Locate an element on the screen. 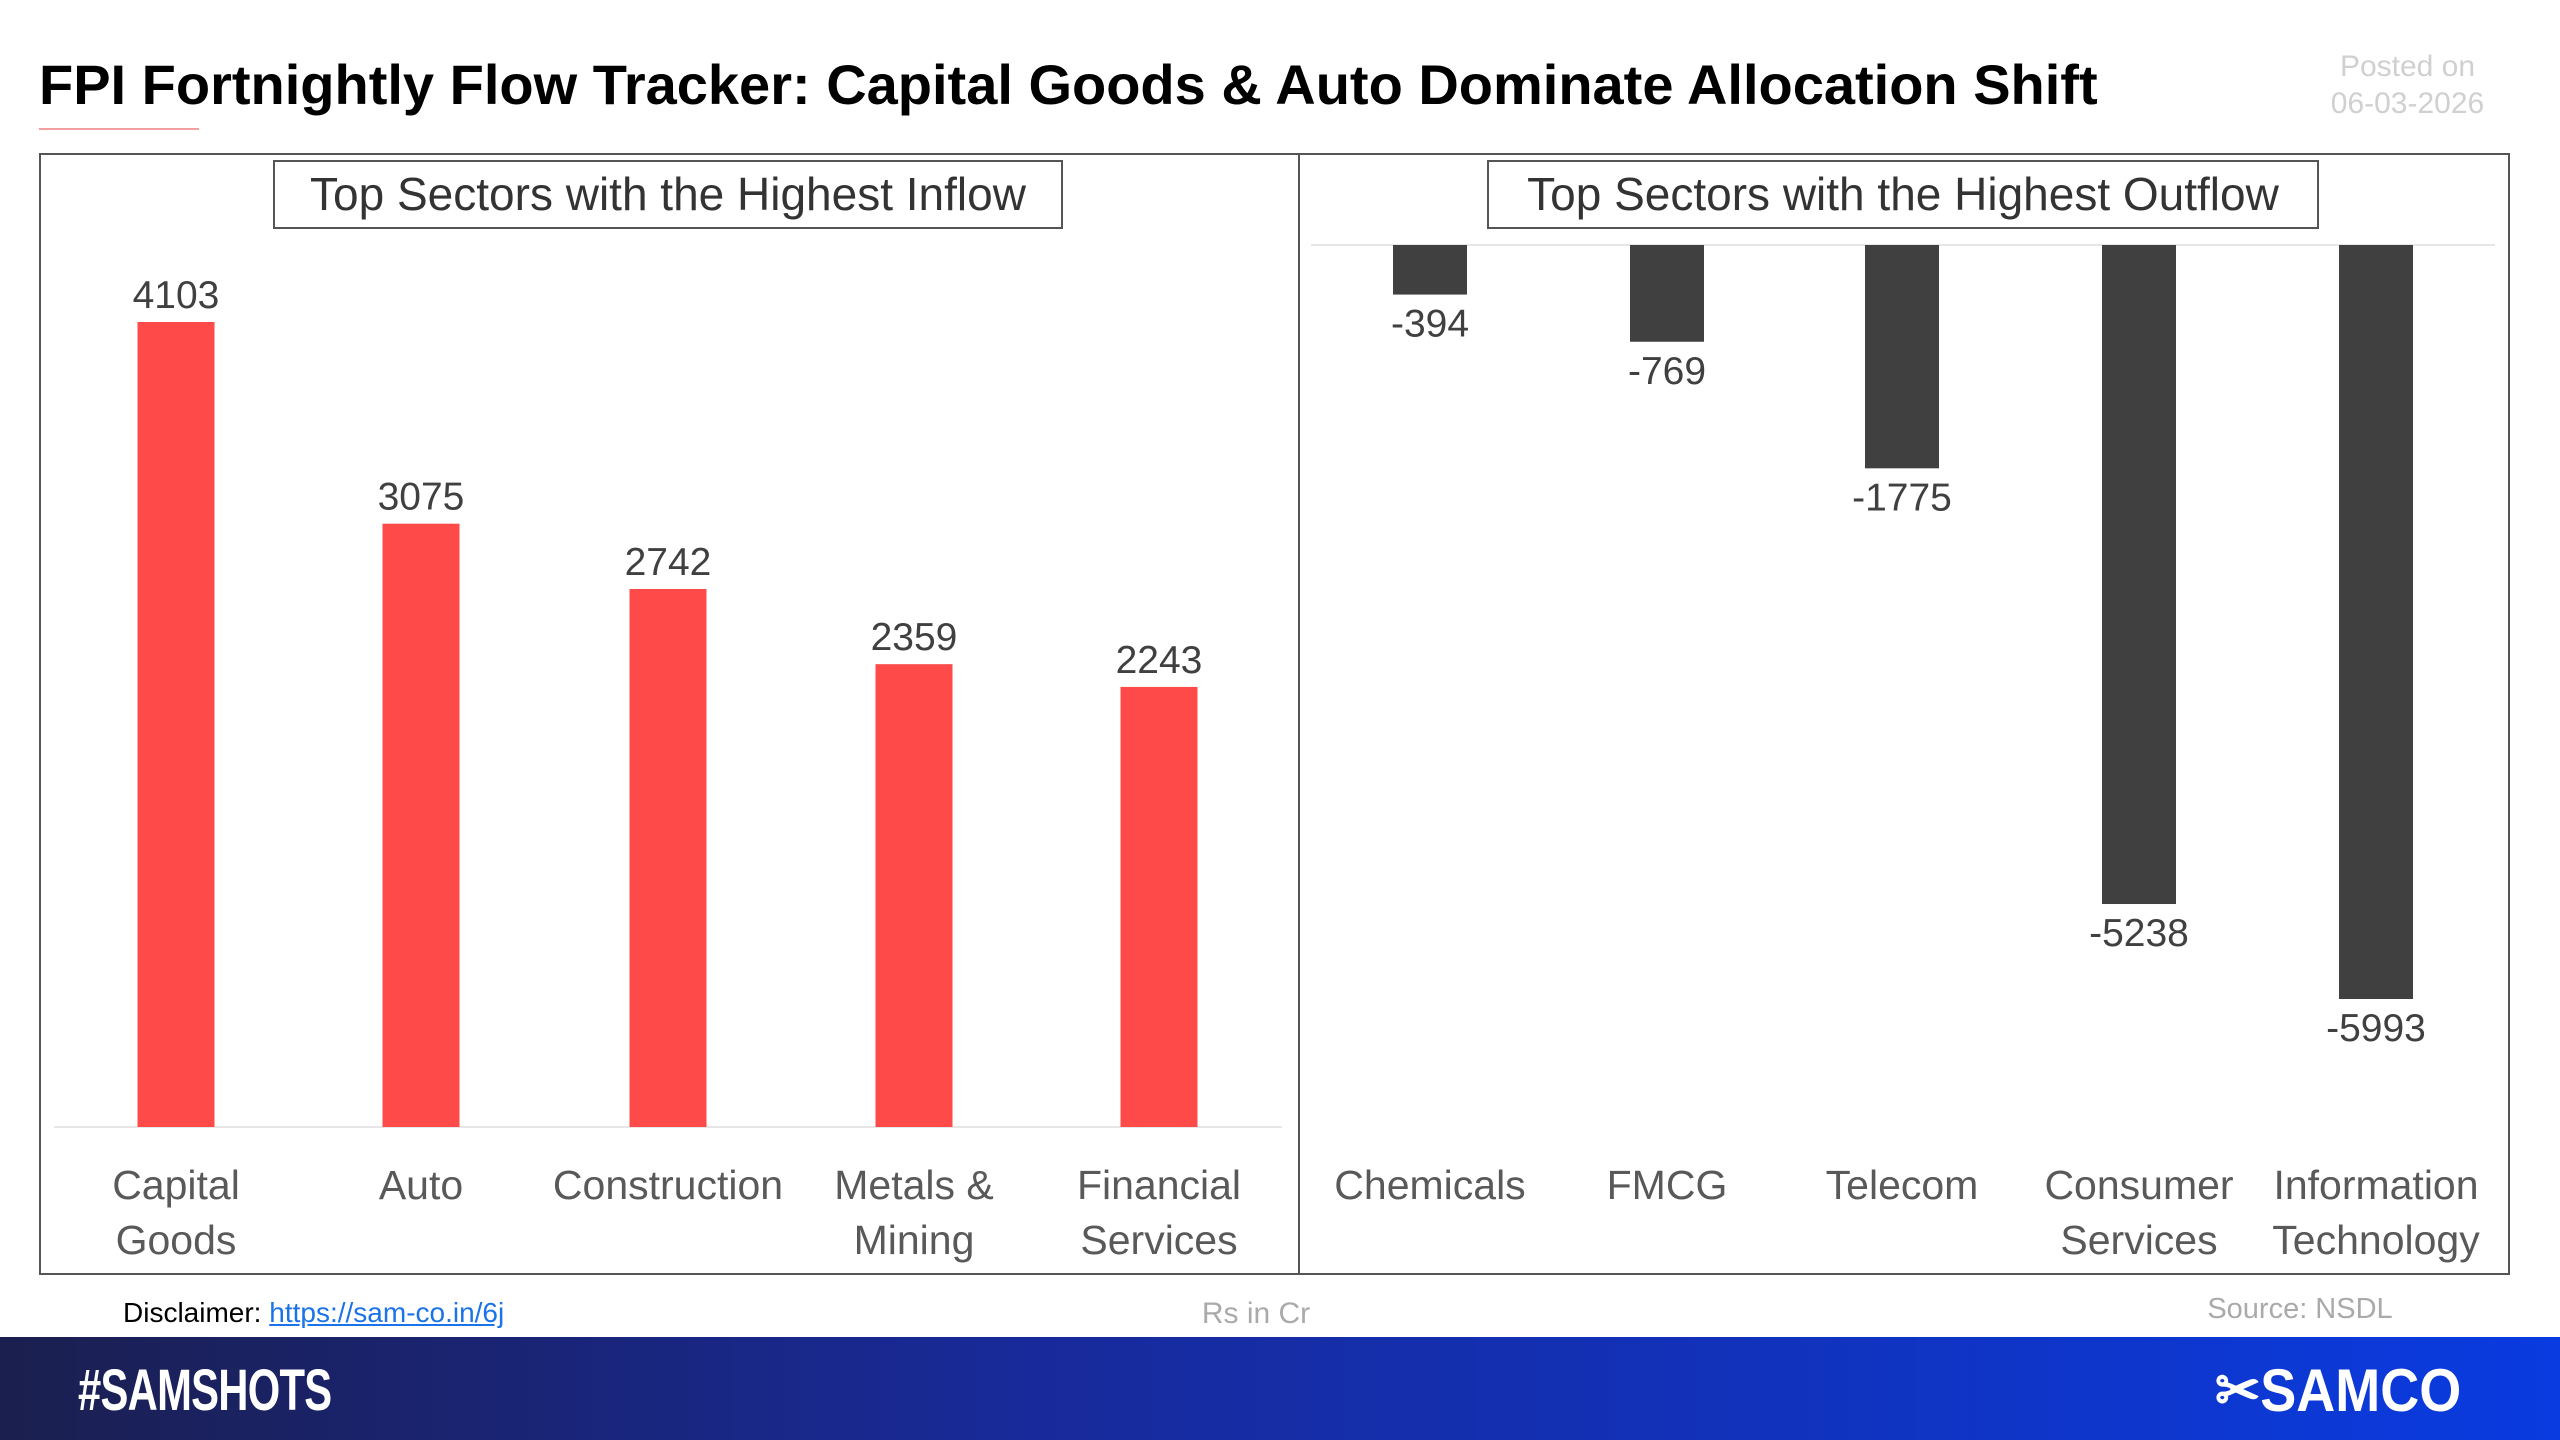  category-label: Goods is located at coordinates (176, 1240).